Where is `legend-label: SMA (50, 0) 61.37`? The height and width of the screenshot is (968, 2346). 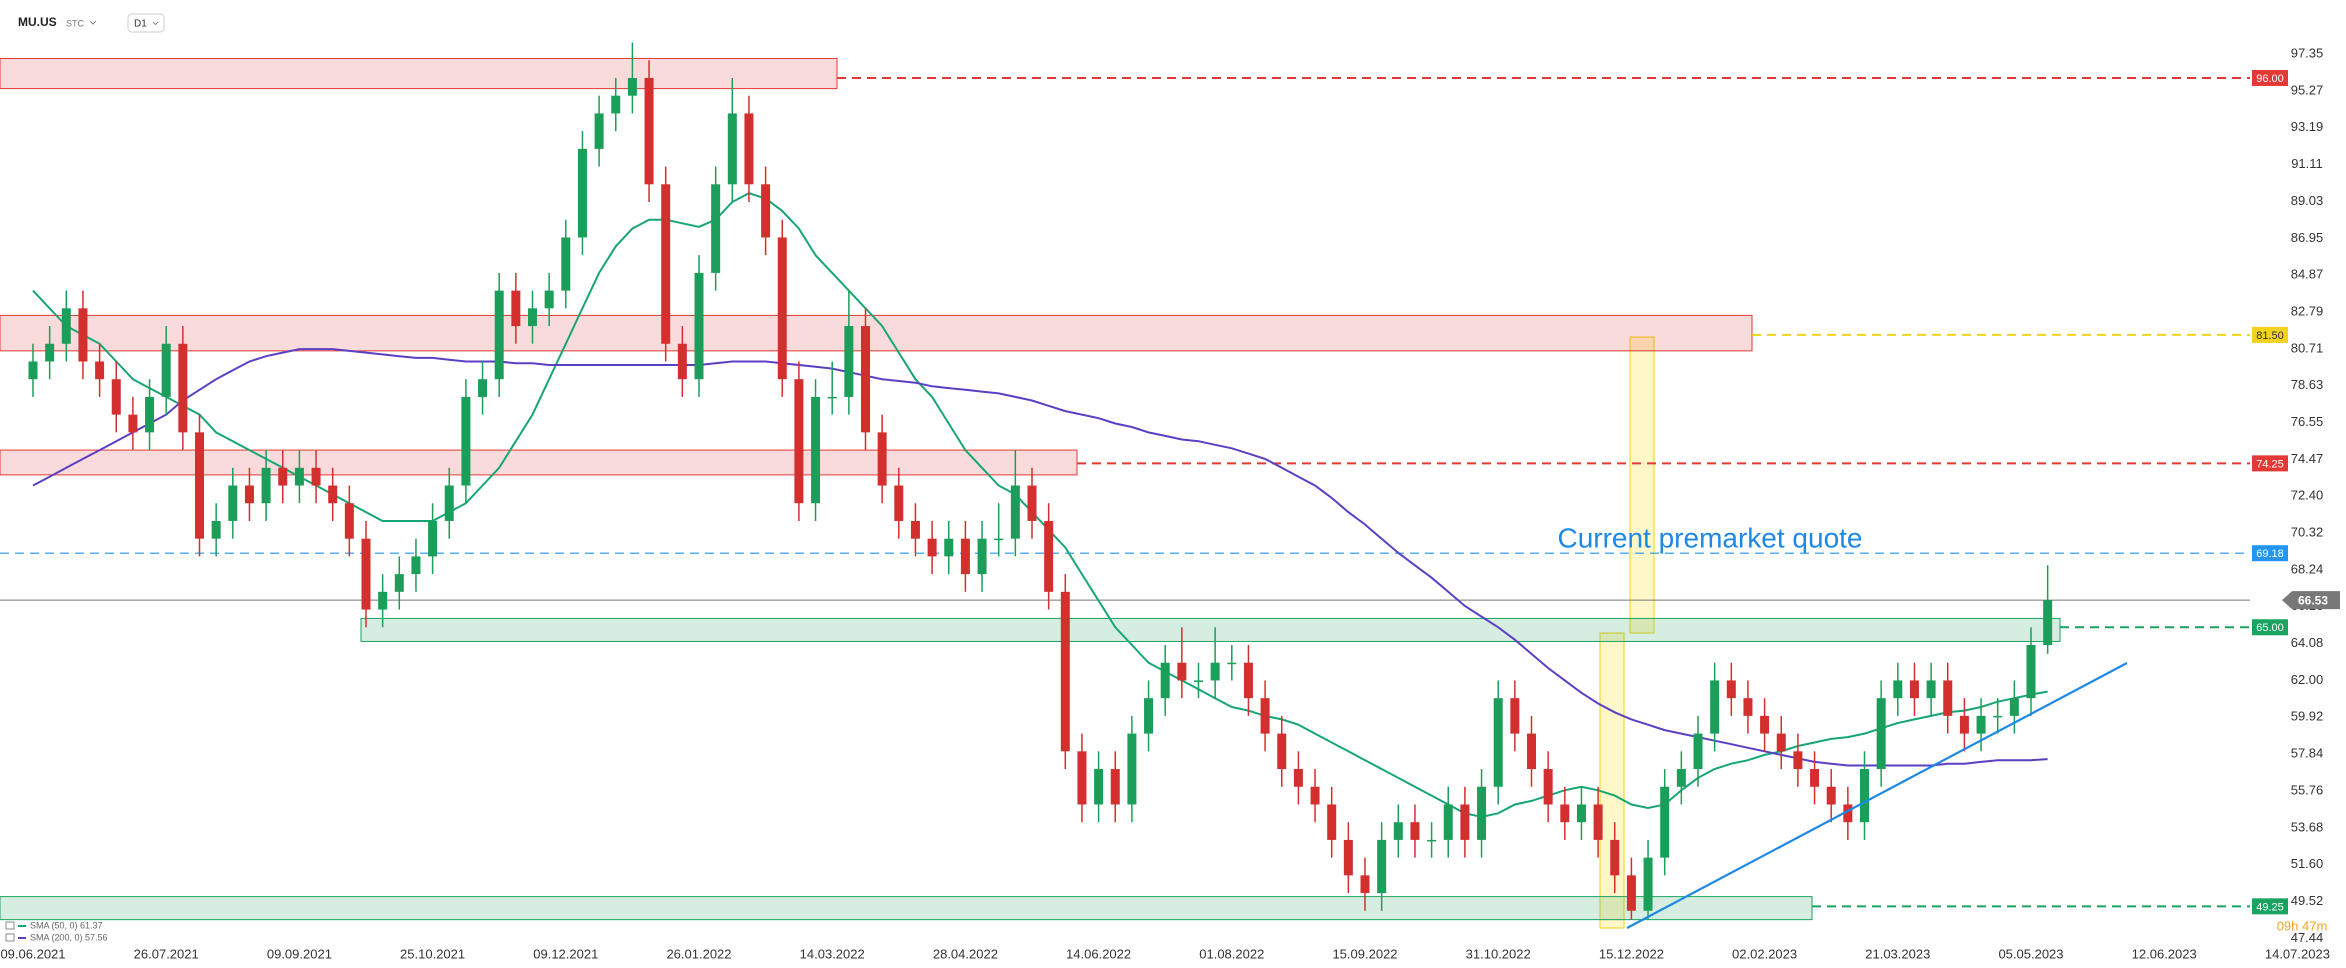
legend-label: SMA (50, 0) 61.37 is located at coordinates (66, 925).